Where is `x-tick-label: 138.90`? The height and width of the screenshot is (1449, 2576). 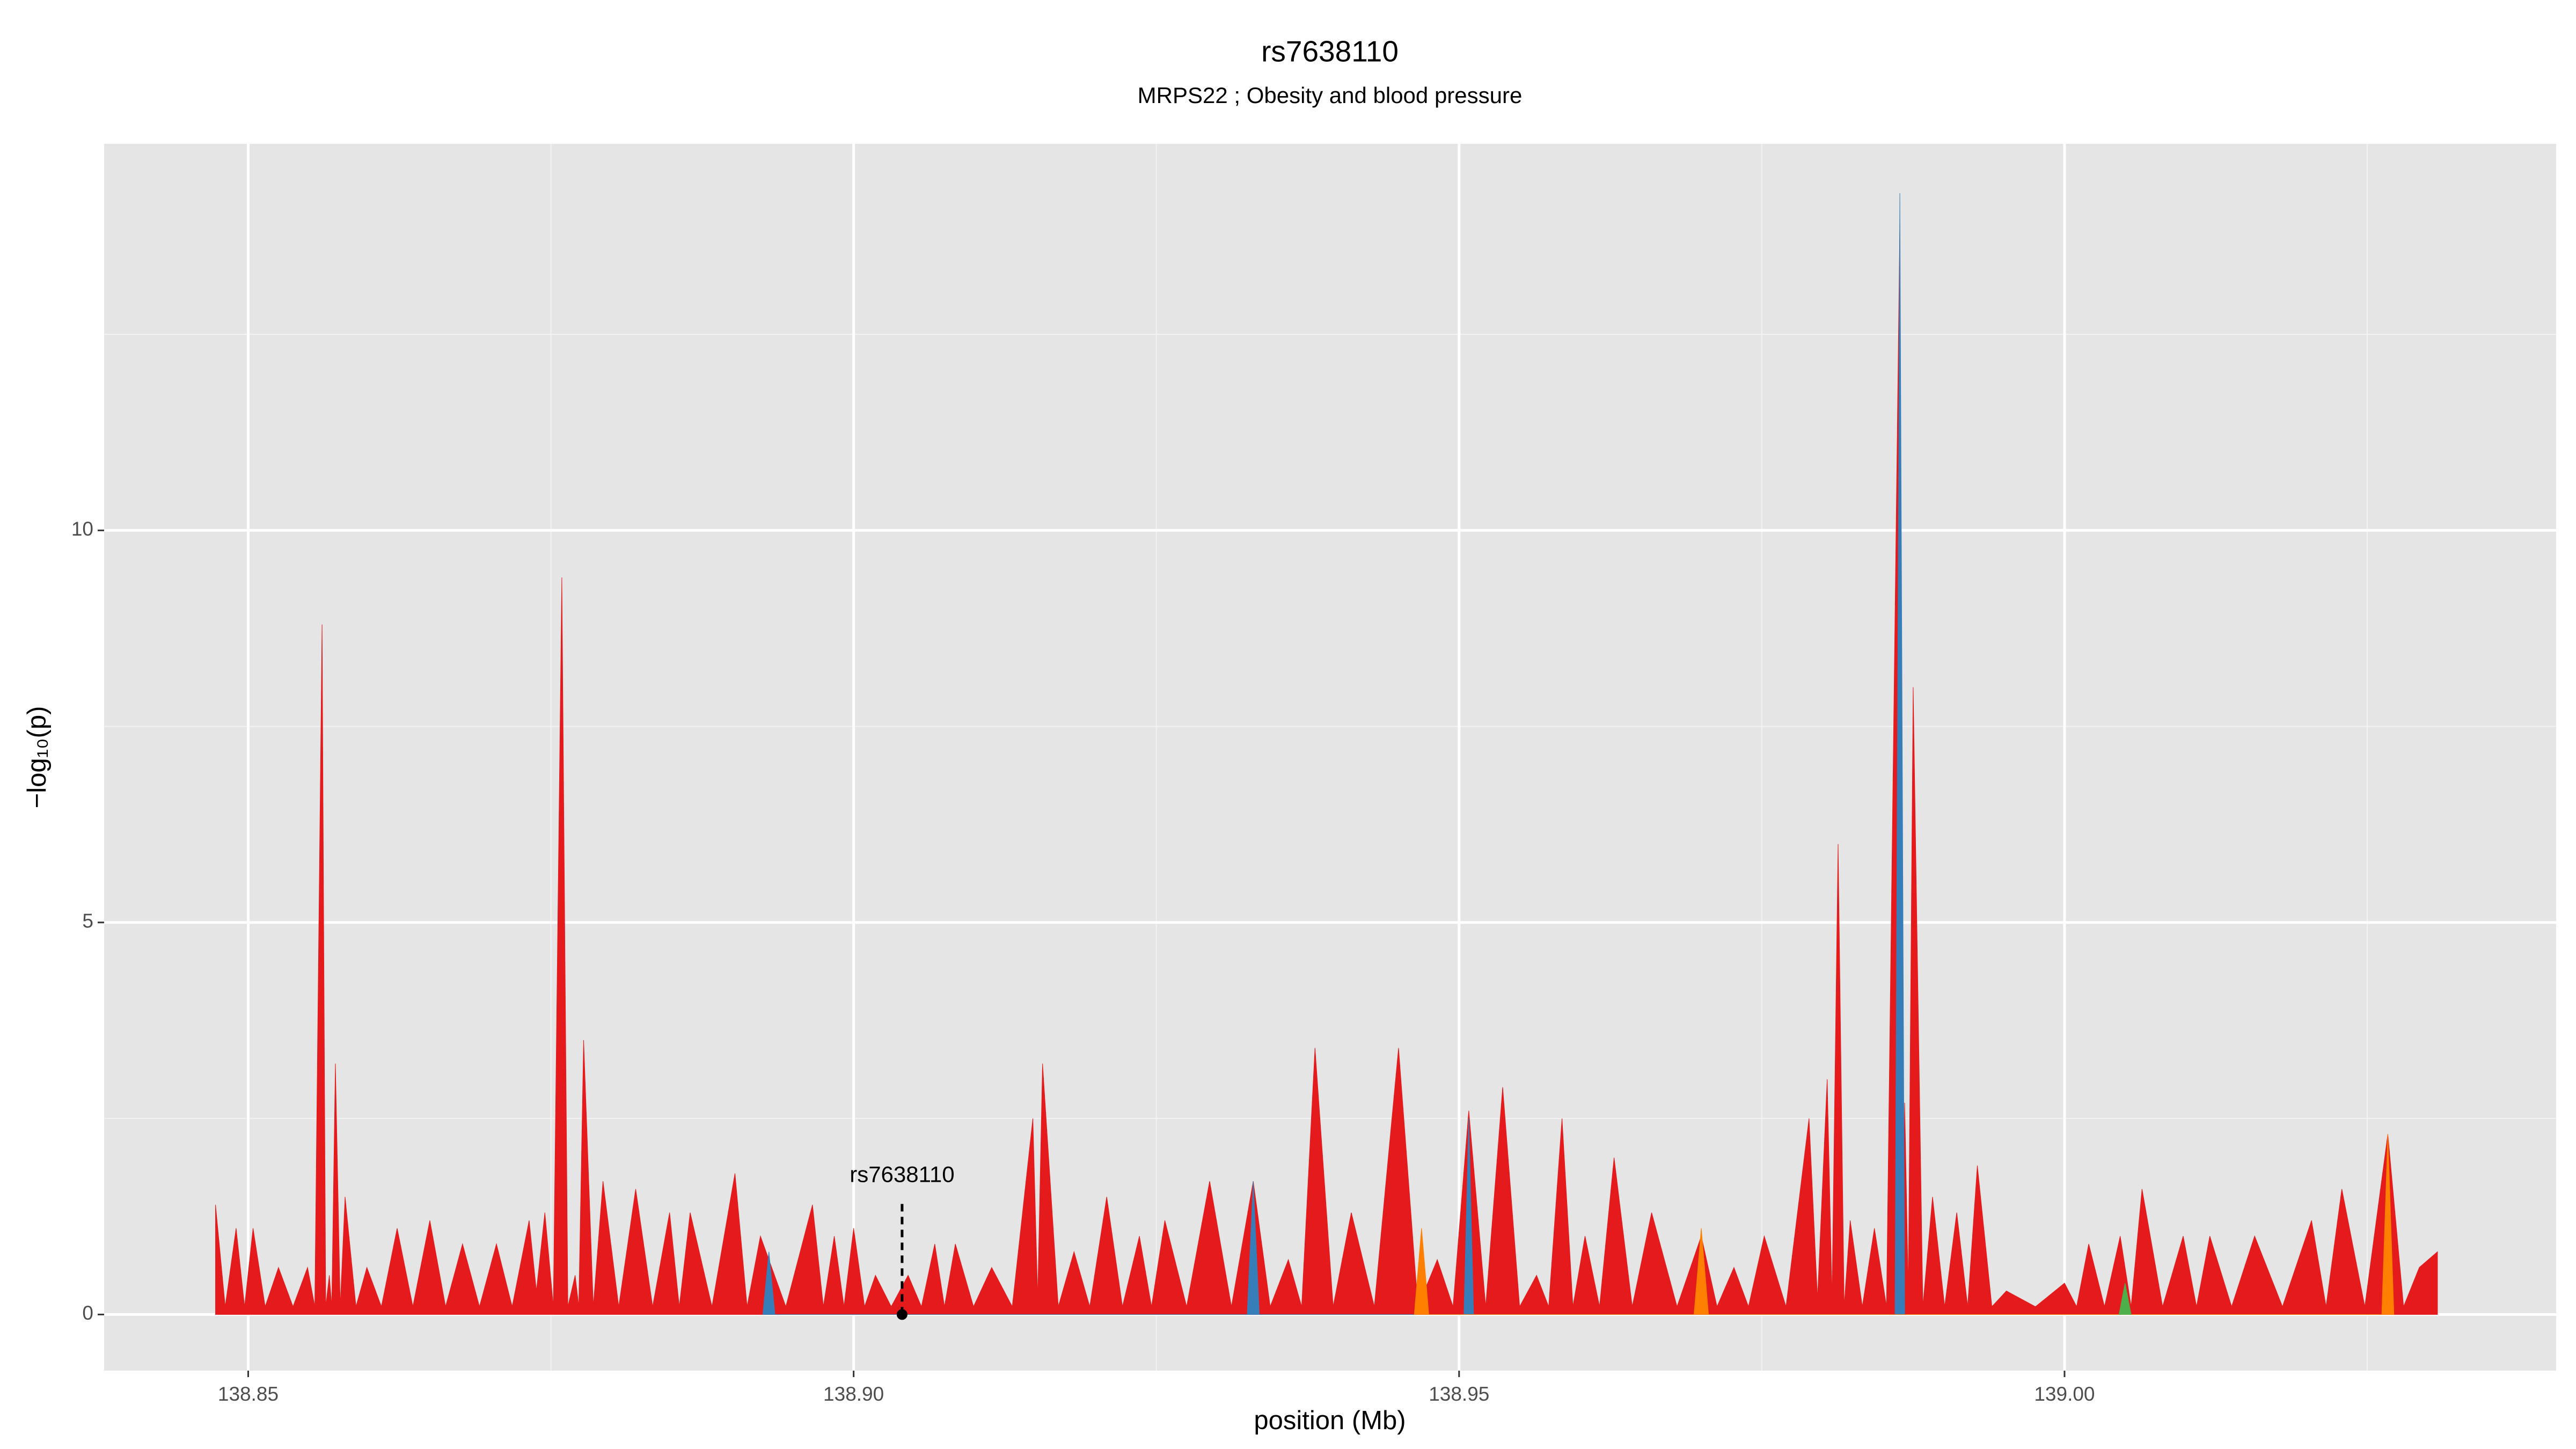 x-tick-label: 138.90 is located at coordinates (853, 1394).